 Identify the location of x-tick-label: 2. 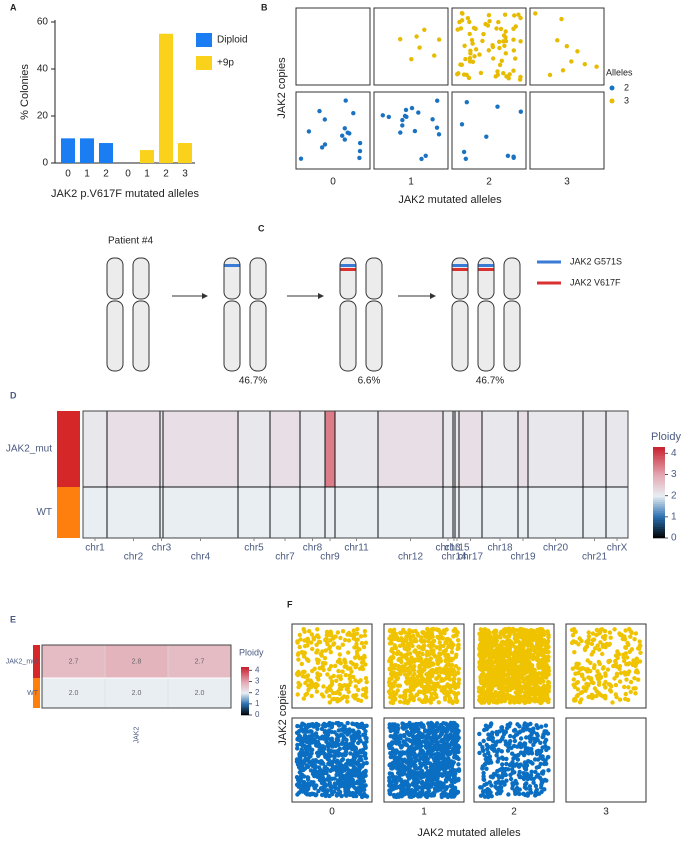
(106, 174).